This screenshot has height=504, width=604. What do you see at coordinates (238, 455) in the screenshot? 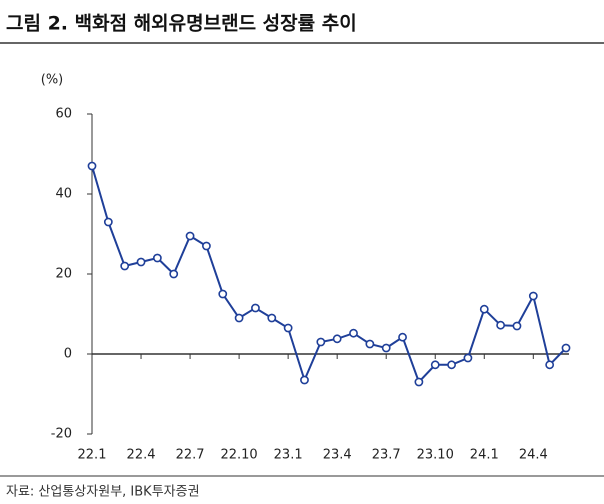
I see `x-tick-label: 22.10` at bounding box center [238, 455].